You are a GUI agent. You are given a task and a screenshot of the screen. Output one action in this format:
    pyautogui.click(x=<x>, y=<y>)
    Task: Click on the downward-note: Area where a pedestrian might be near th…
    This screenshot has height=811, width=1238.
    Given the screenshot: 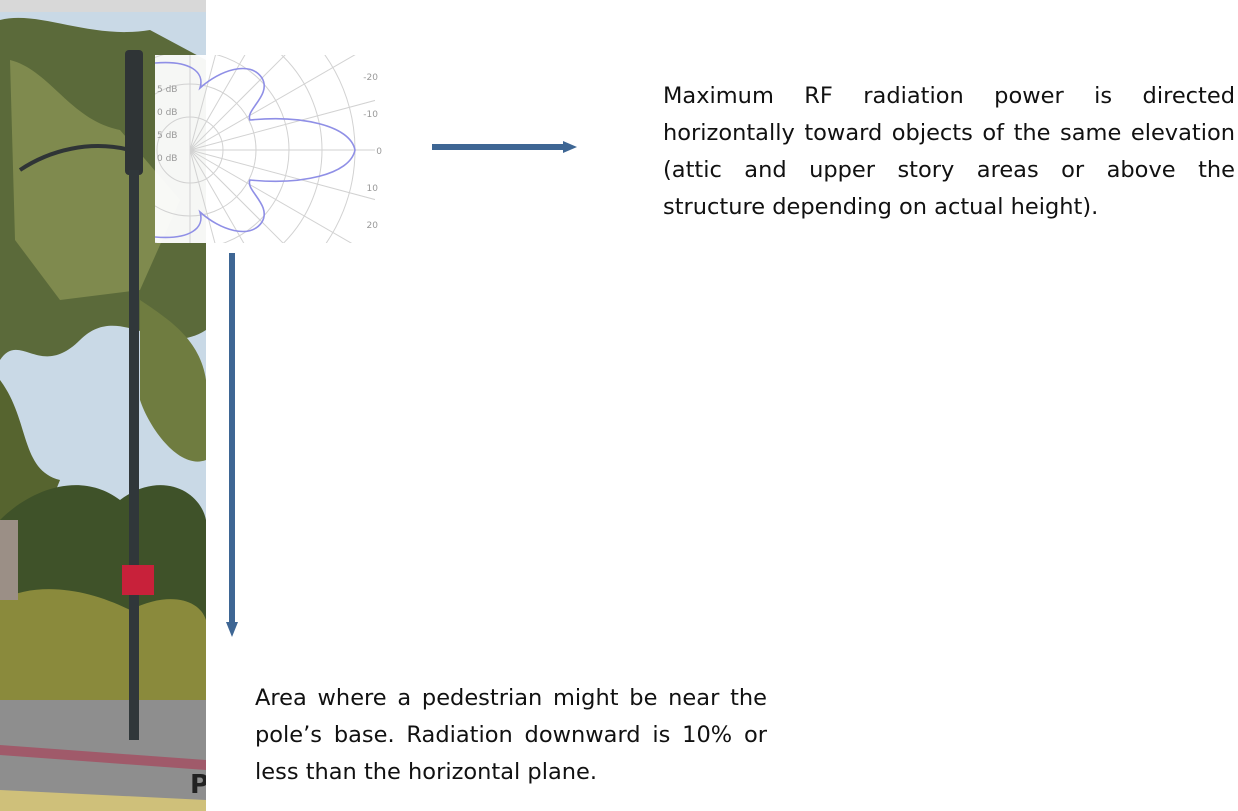 What is the action you would take?
    pyautogui.click(x=511, y=735)
    